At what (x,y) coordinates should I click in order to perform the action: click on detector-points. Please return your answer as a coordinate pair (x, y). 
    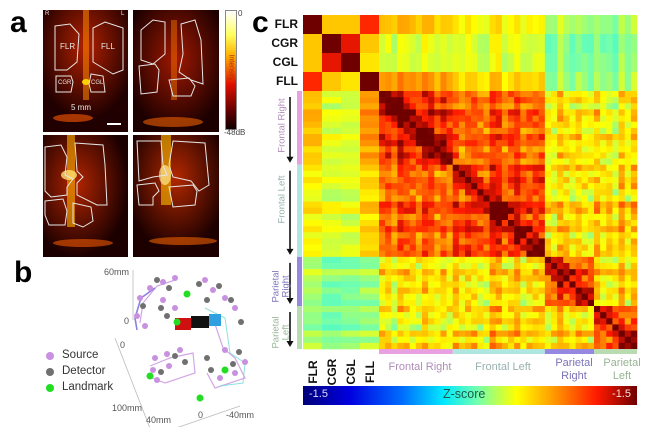
    Looking at the image, I should click on (192, 326).